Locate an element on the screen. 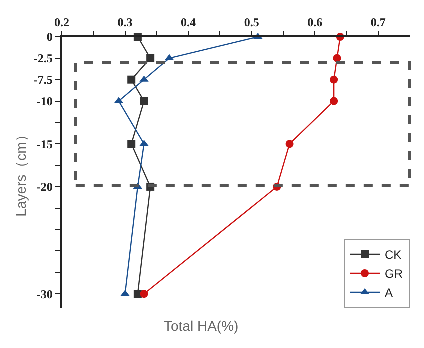 The image size is (424, 348). y-tick-label: -10 is located at coordinates (44, 101).